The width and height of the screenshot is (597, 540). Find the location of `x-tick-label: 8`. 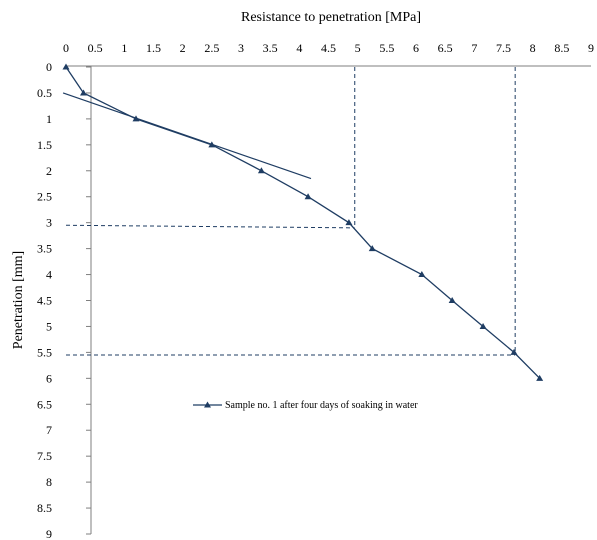

x-tick-label: 8 is located at coordinates (533, 48).